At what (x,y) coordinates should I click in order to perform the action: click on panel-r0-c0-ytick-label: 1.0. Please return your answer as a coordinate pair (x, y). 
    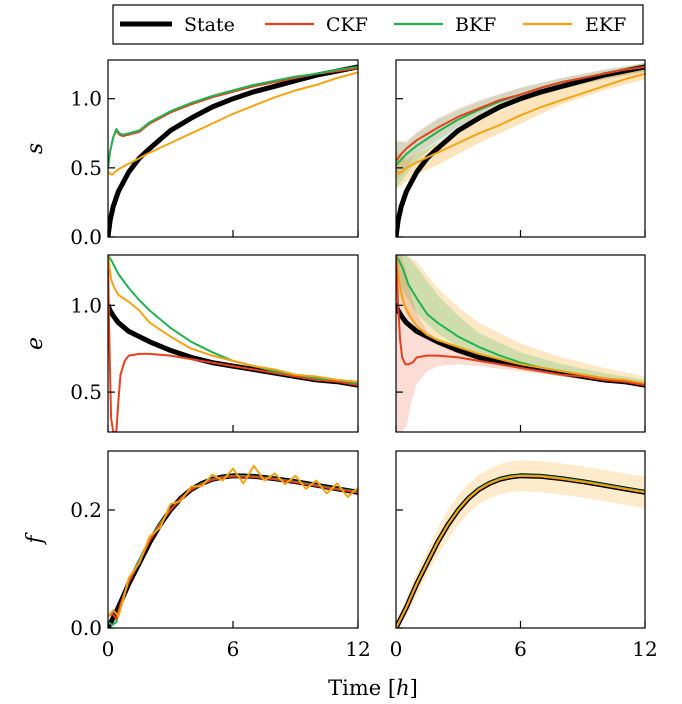
    Looking at the image, I should click on (86, 99).